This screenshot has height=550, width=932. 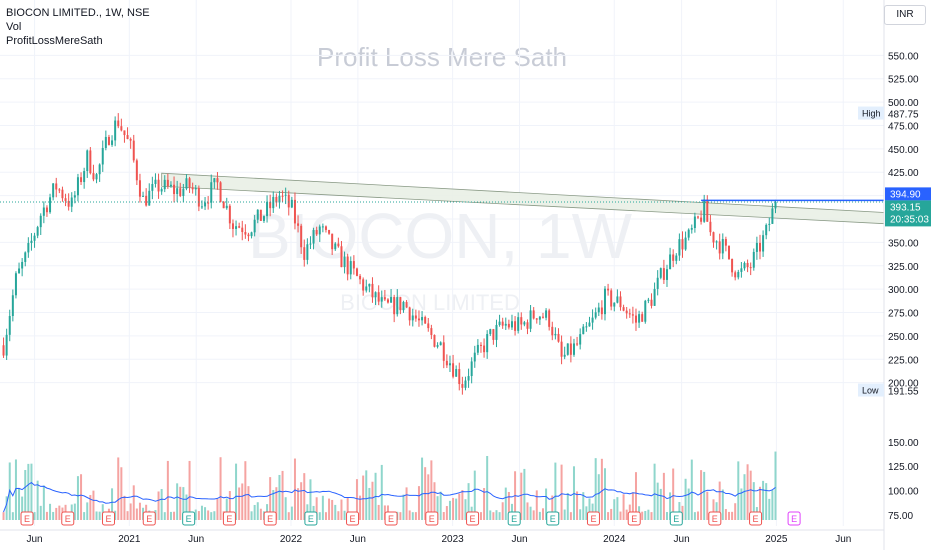 What do you see at coordinates (905, 15) in the screenshot?
I see `currency-button: INR` at bounding box center [905, 15].